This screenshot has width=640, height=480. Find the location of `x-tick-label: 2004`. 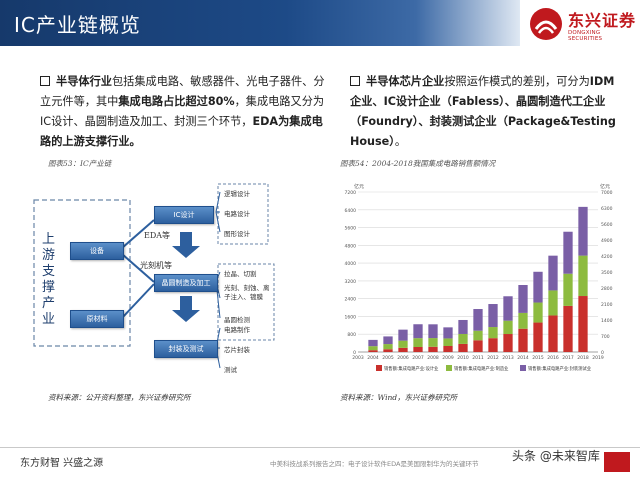

x-tick-label: 2004 is located at coordinates (373, 358).